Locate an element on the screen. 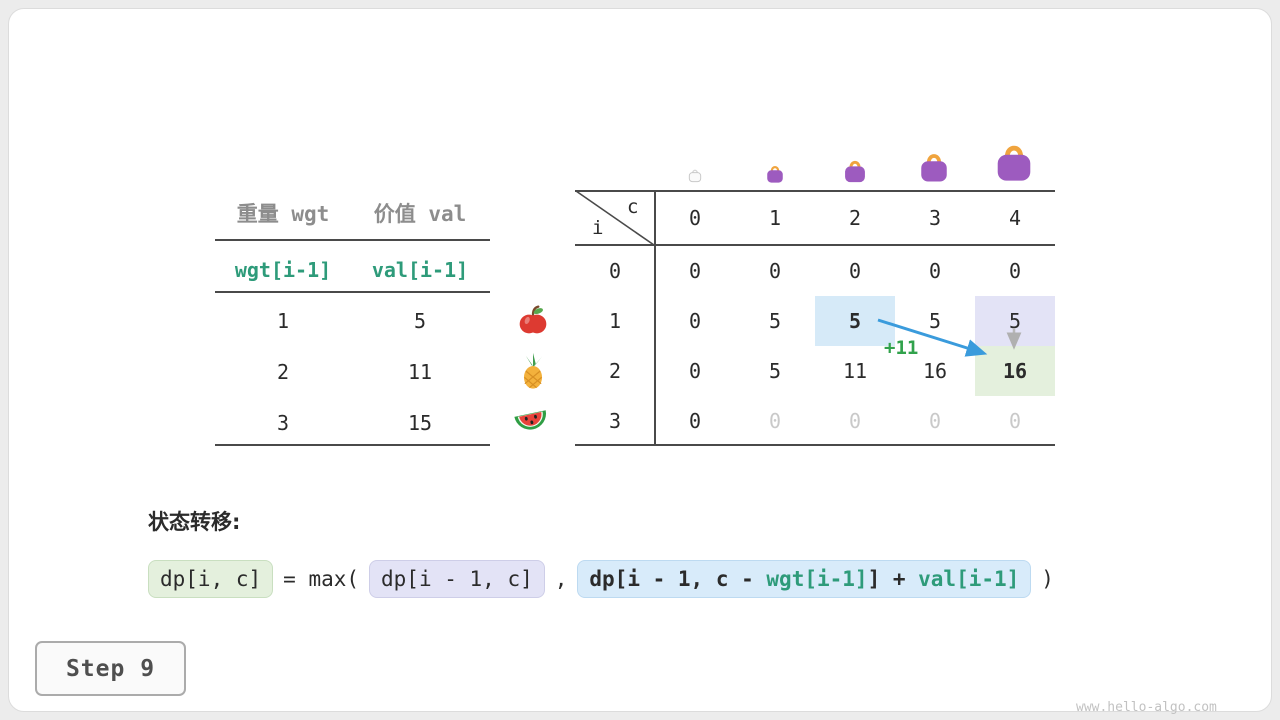 The image size is (1280, 720). item-1-value: 5 is located at coordinates (420, 321).